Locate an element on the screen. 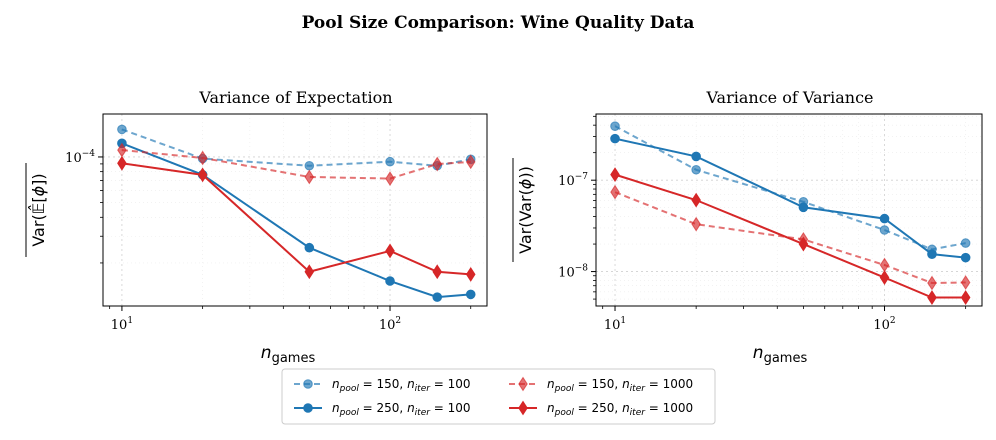 Image resolution: width=996 pixels, height=440 pixels. svg-text: Var(Var(ϕ)) is located at coordinates (525, 210).